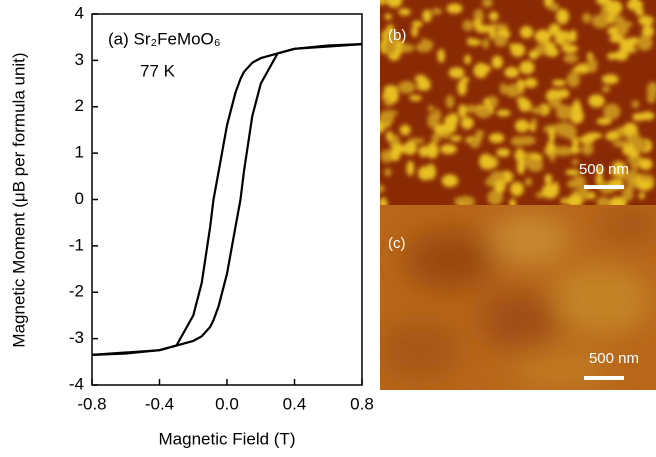  I want to click on y-tick-label: -3, so click(76, 337).